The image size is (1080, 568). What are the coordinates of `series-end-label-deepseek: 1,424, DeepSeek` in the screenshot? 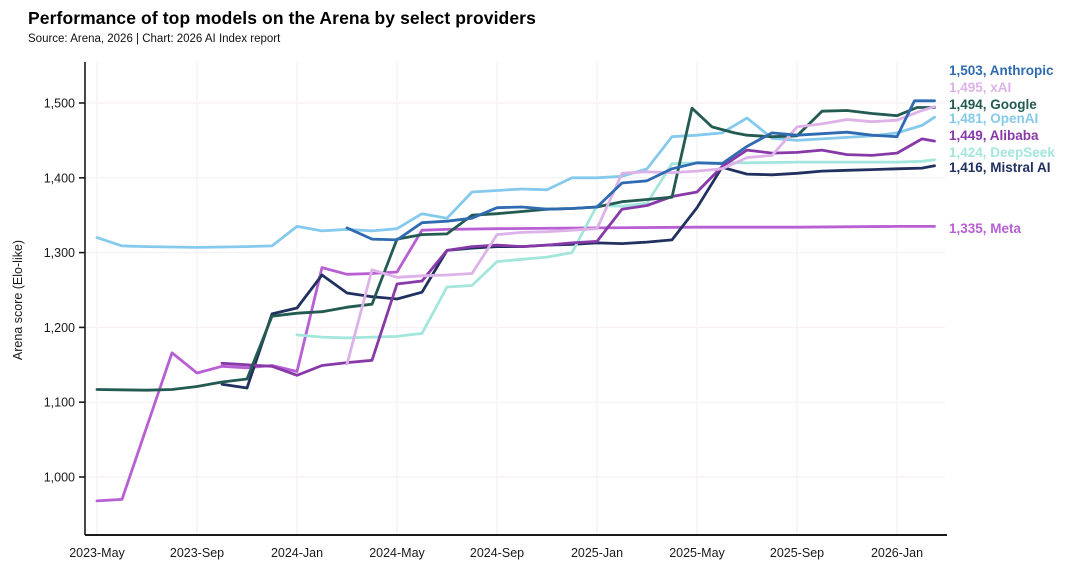 It's located at (1002, 152).